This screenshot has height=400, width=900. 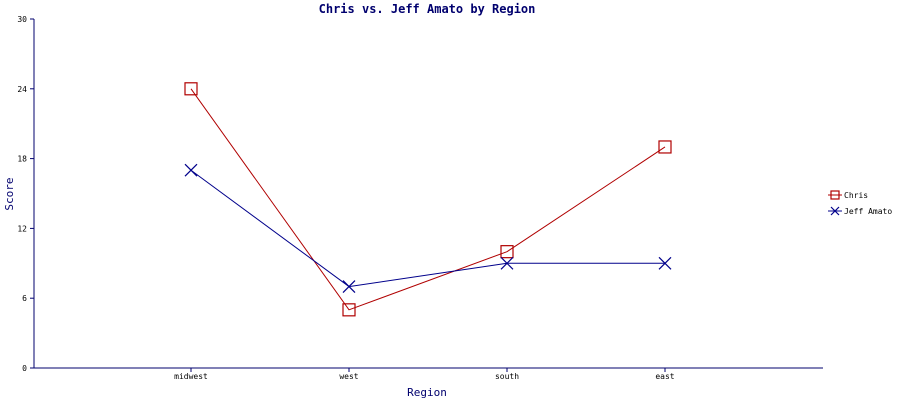 I want to click on legend-label: Chris, so click(x=856, y=195).